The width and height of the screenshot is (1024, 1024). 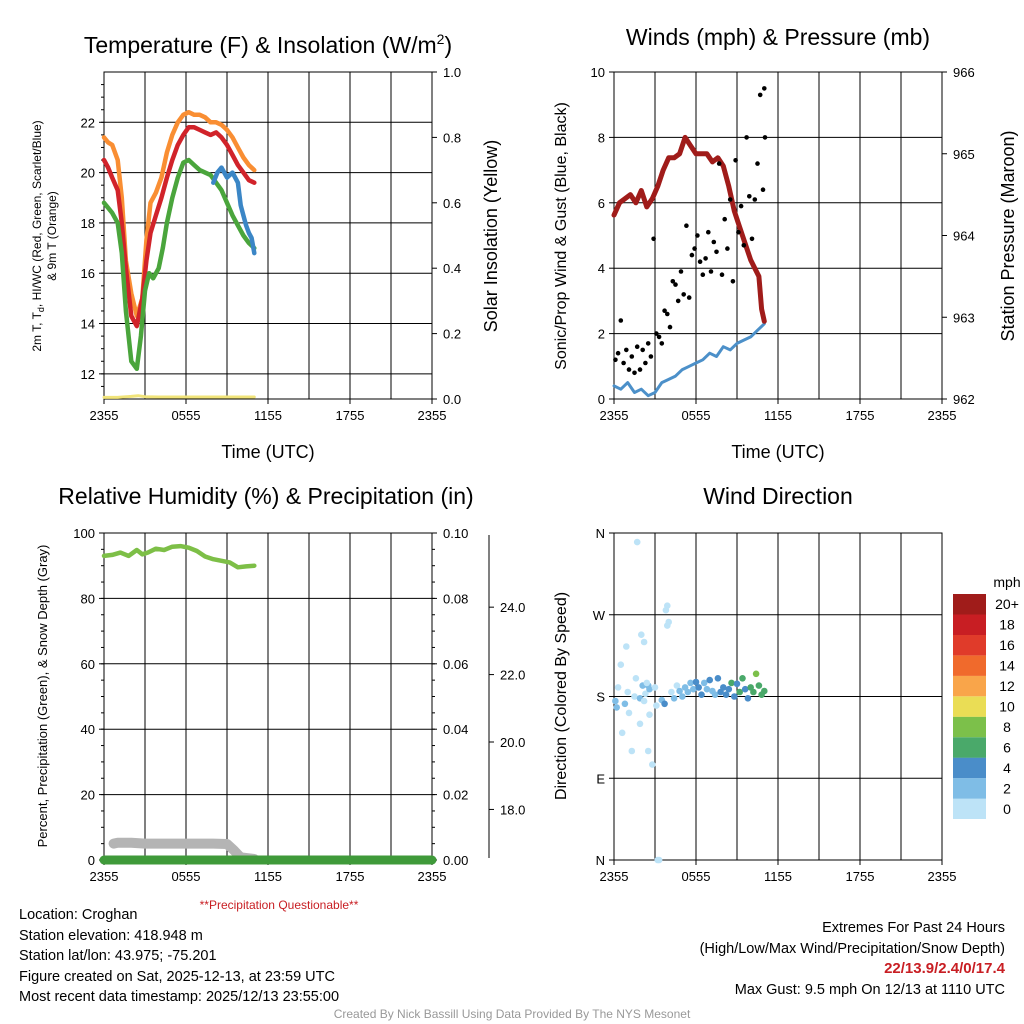 I want to click on max-gust-text: Max Gust: 9.5 mph On 12/13 at 1110 UTC, so click(x=869, y=989).